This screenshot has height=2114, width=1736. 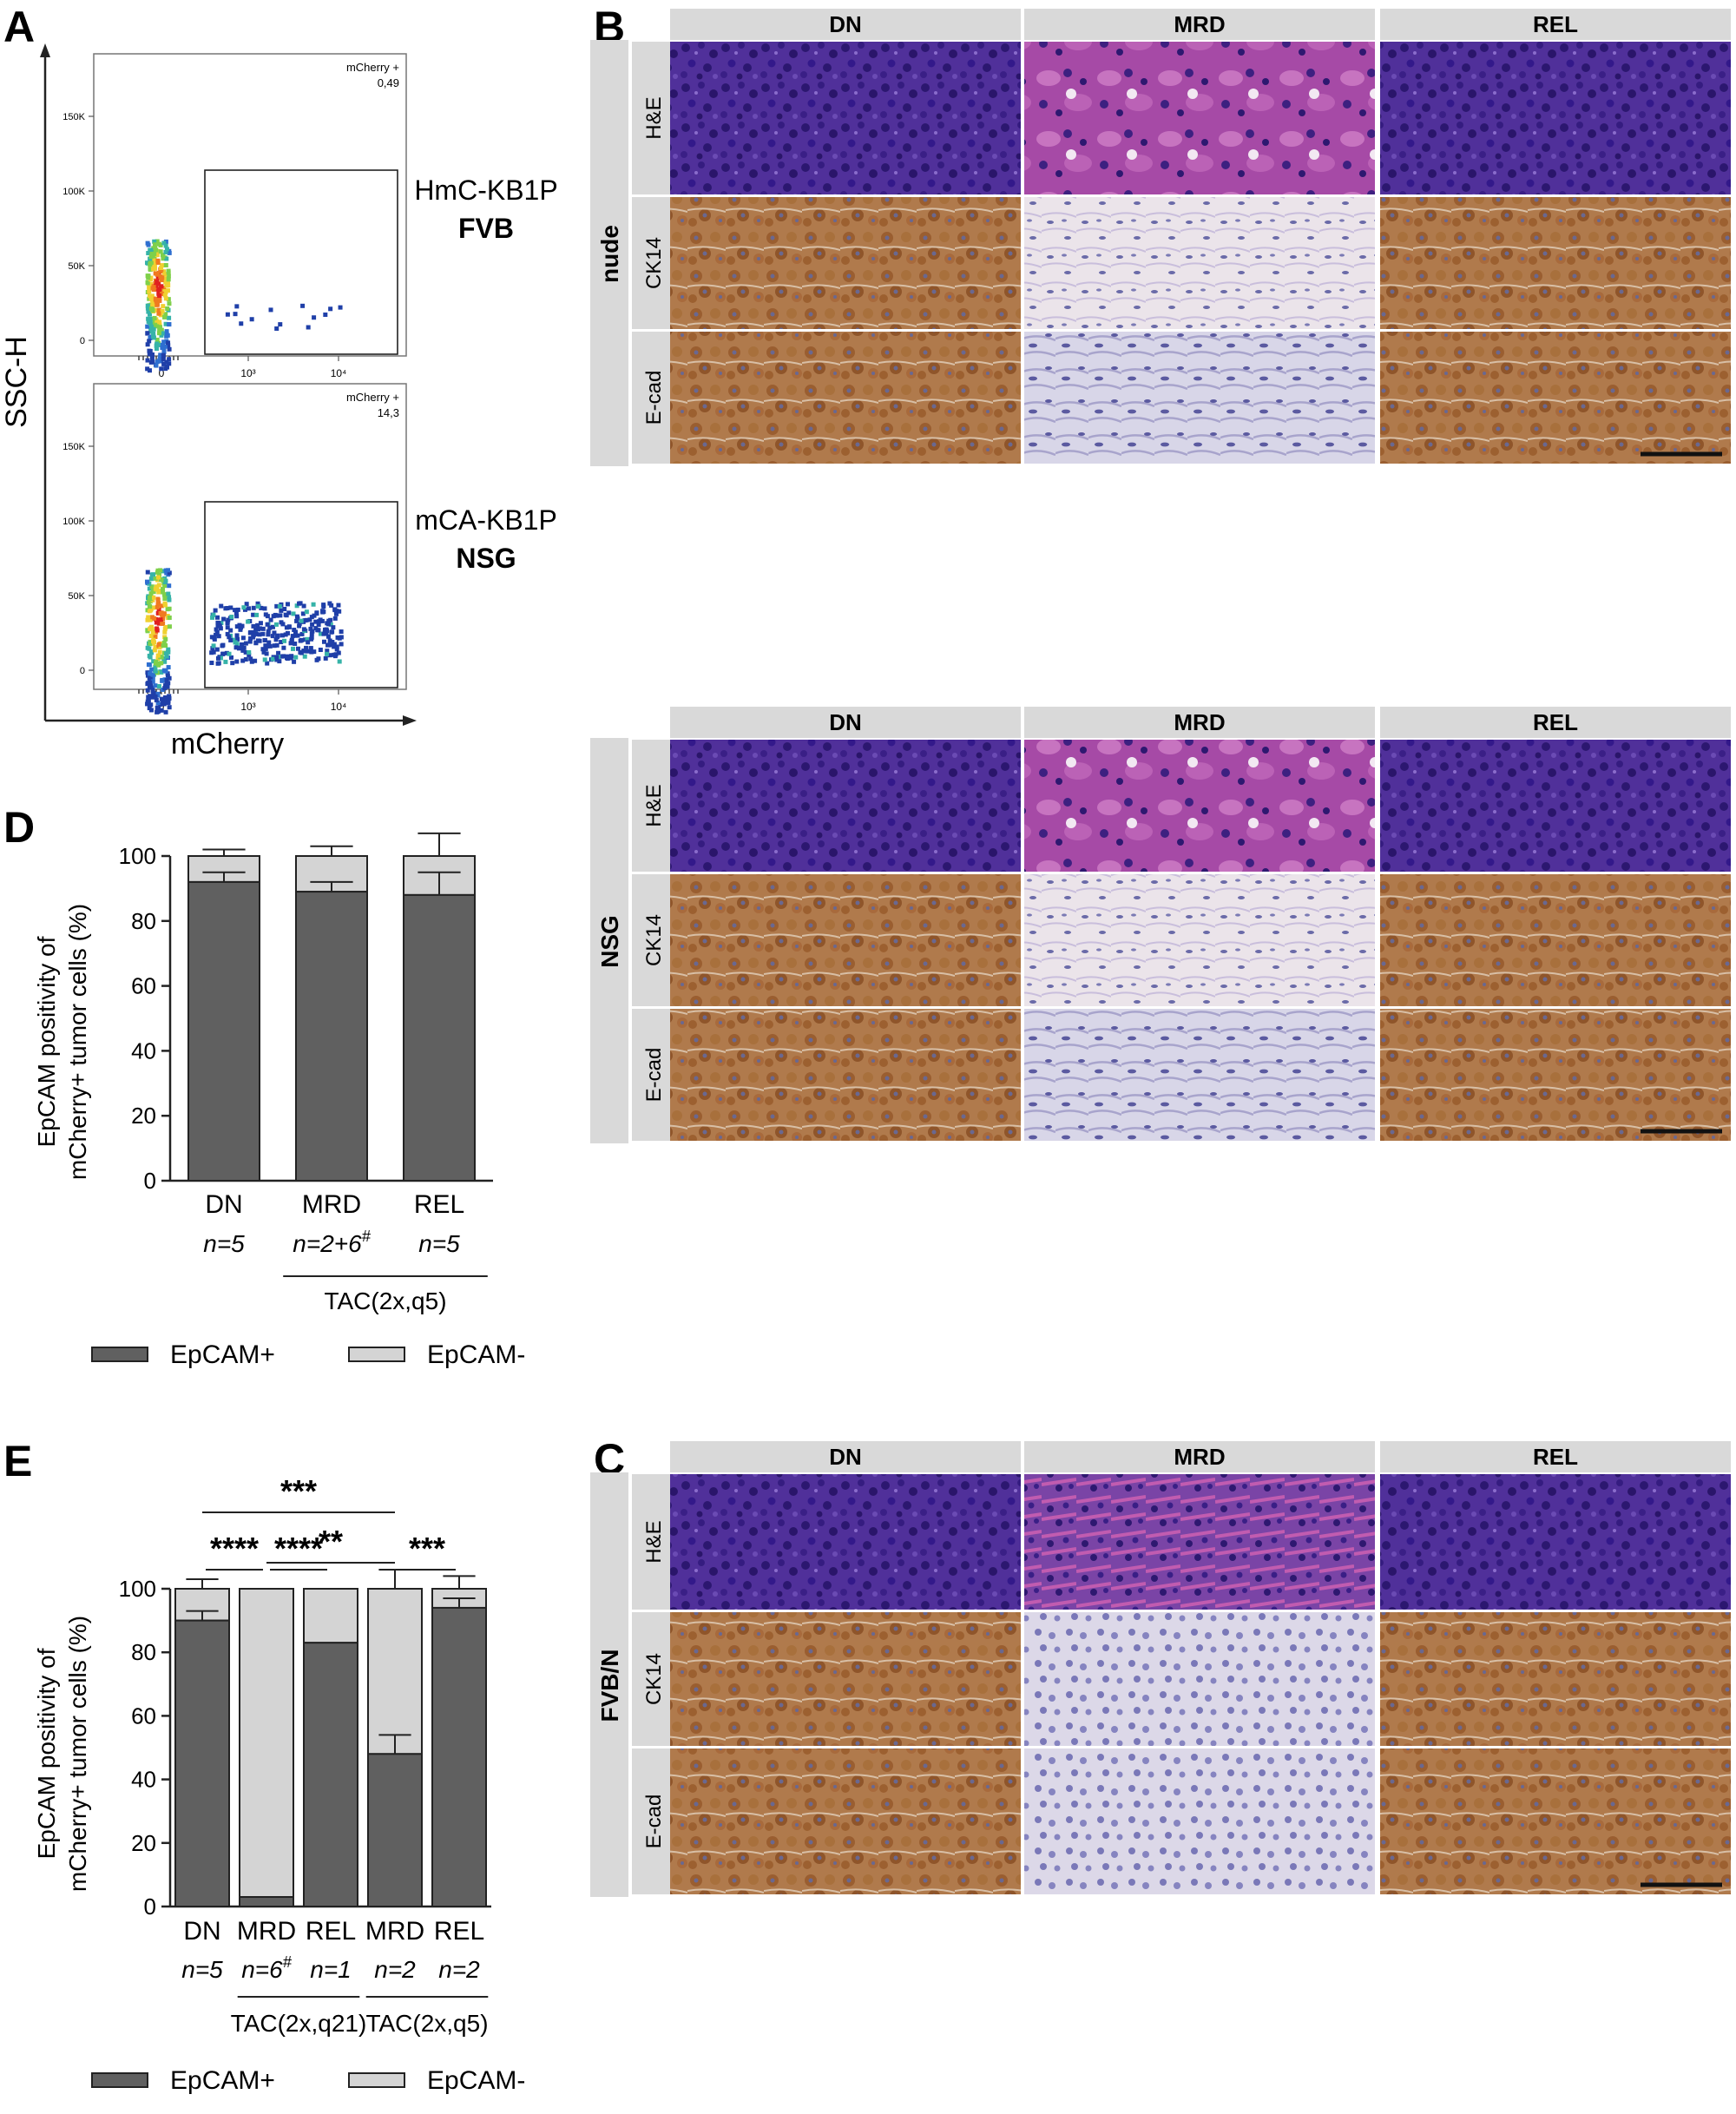 I want to click on flow-gate-title: mCherry +, so click(x=372, y=397).